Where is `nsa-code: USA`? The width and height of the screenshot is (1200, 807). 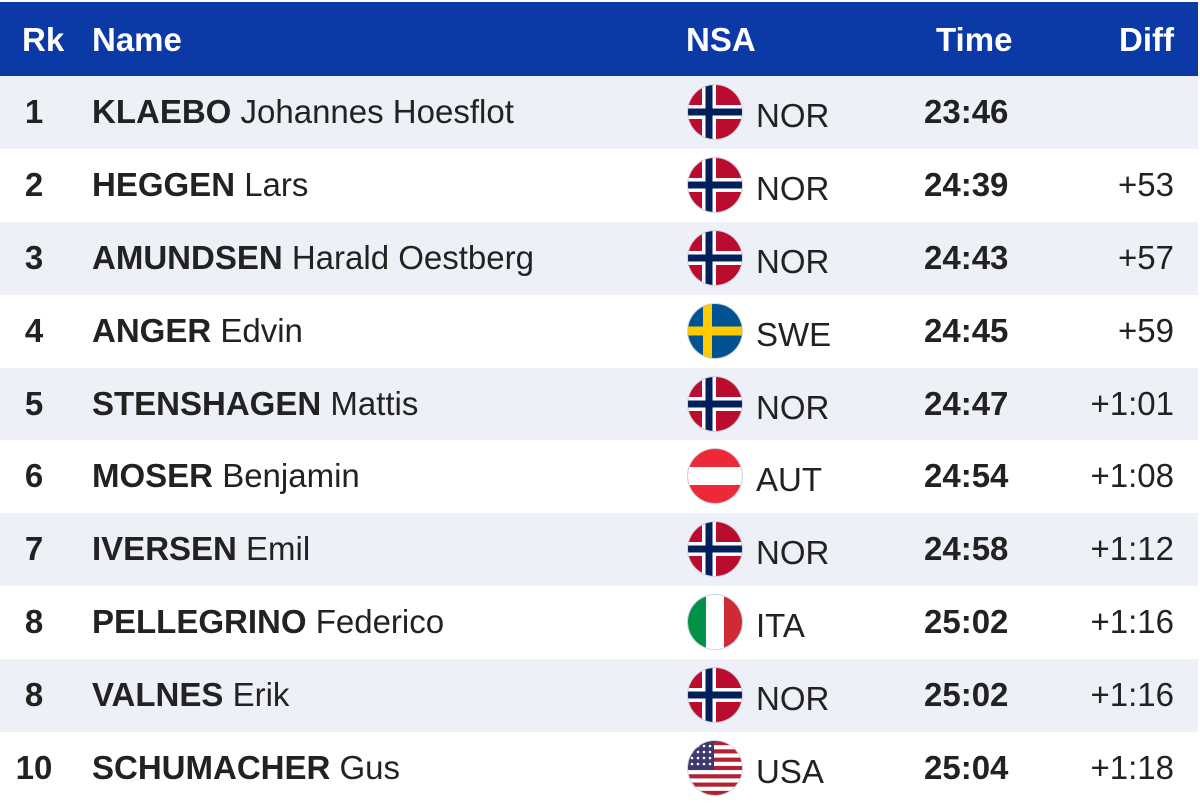
nsa-code: USA is located at coordinates (790, 772).